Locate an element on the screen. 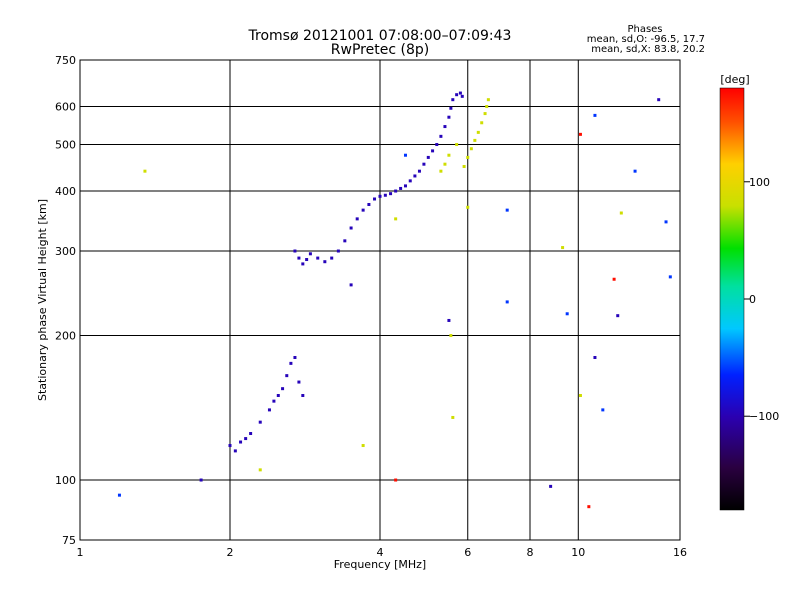 Image resolution: width=800 pixels, height=600 pixels. x-tick-label: 4 is located at coordinates (380, 552).